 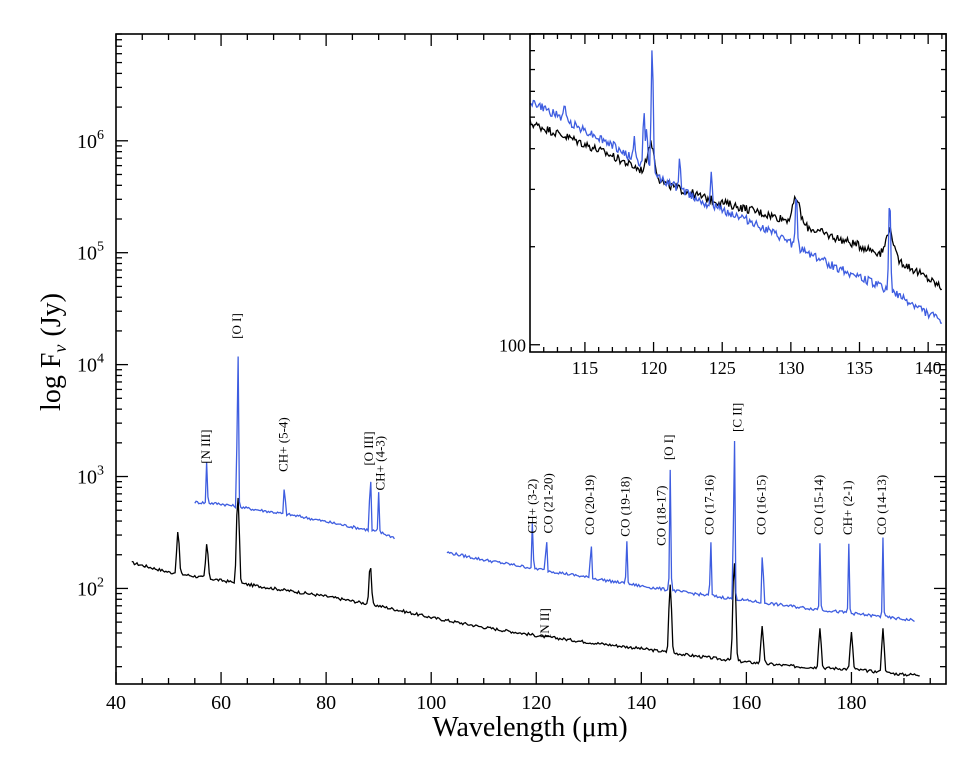 I want to click on line-annotation: CO (14-13), so click(x=881, y=505).